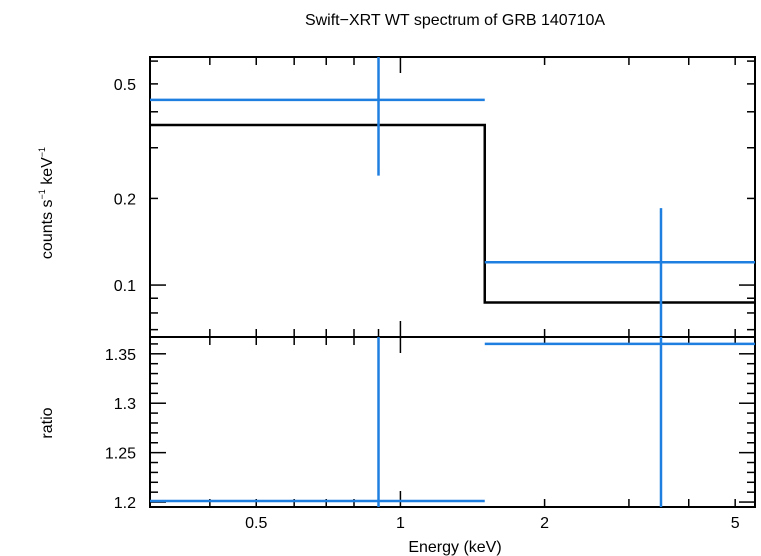  What do you see at coordinates (125, 199) in the screenshot?
I see `y-tick-label: 0.2` at bounding box center [125, 199].